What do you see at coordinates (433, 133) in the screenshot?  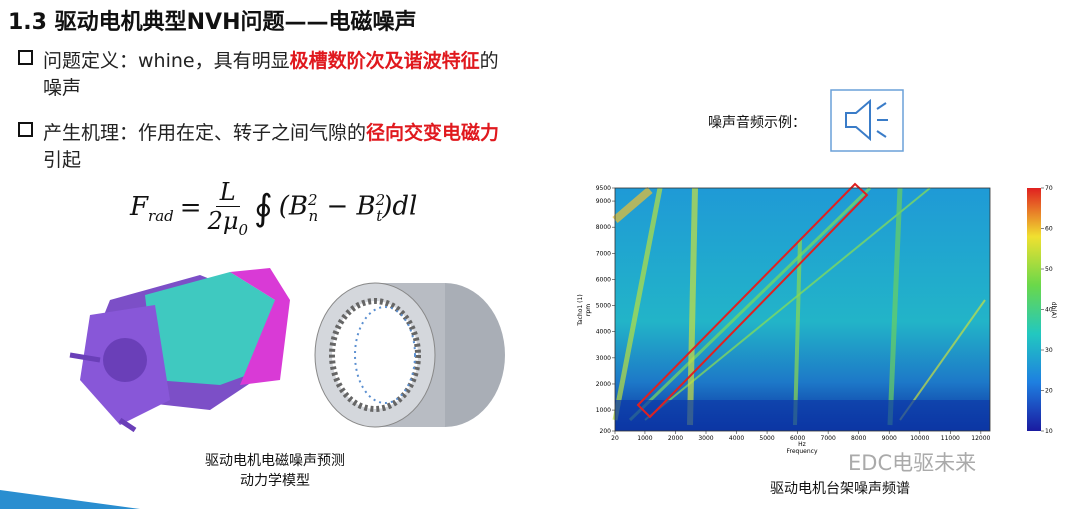 I see `bullet-highlight: 径向交变电磁力` at bounding box center [433, 133].